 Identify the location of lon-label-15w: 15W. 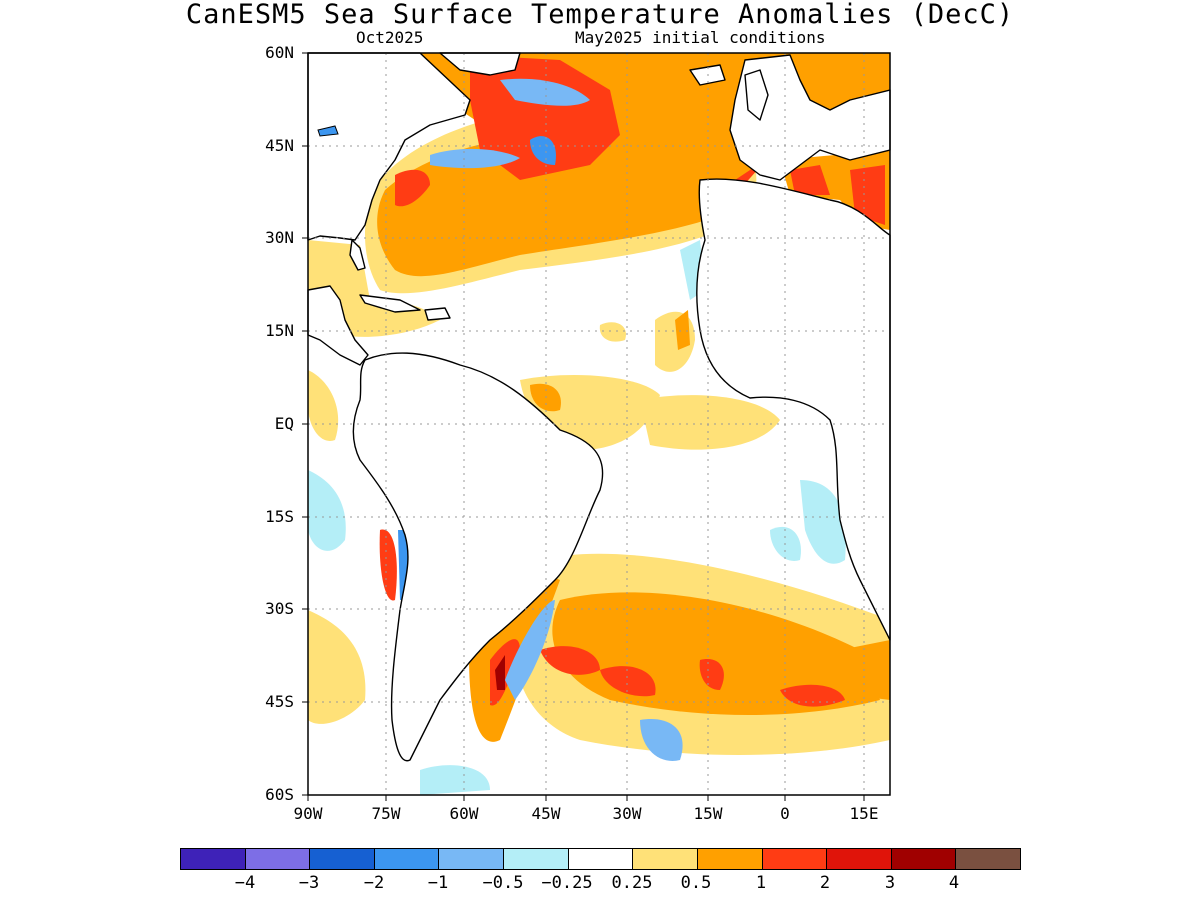
(708, 813).